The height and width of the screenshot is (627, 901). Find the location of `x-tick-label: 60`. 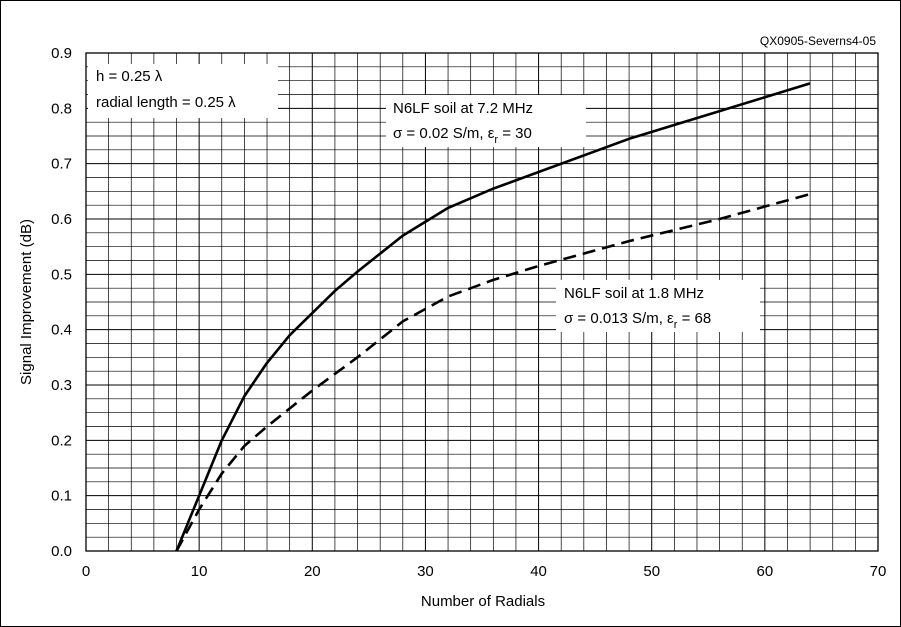

x-tick-label: 60 is located at coordinates (765, 571).